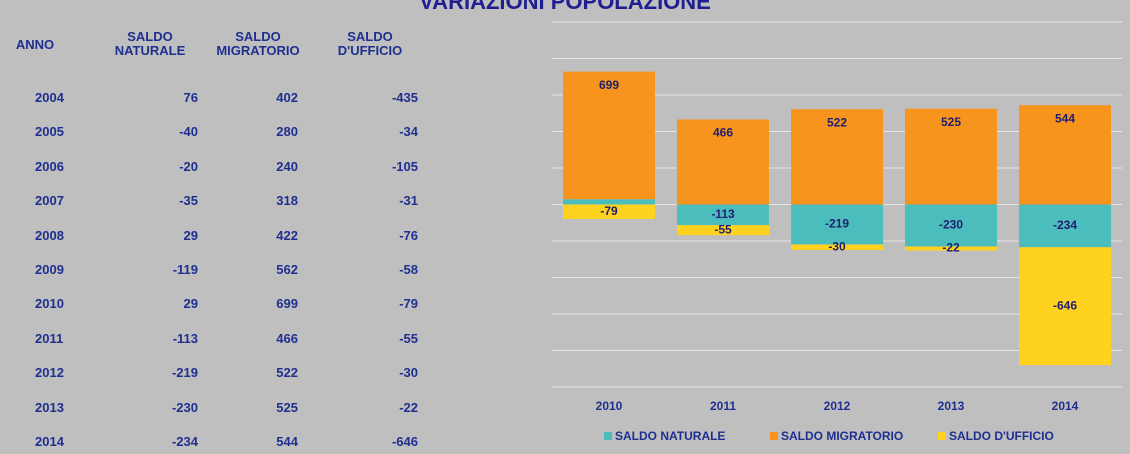  What do you see at coordinates (609, 406) in the screenshot?
I see `x-tick-label: 2010` at bounding box center [609, 406].